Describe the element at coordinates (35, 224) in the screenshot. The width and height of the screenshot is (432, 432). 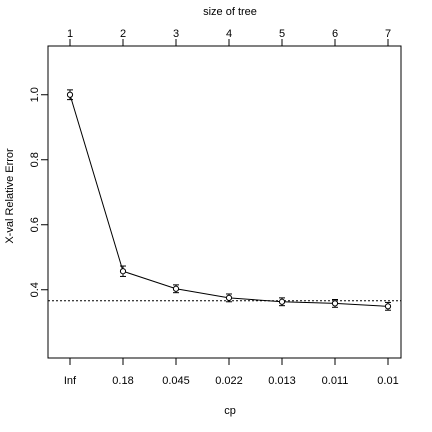
I see `y-tick-label: 0.6` at that location.